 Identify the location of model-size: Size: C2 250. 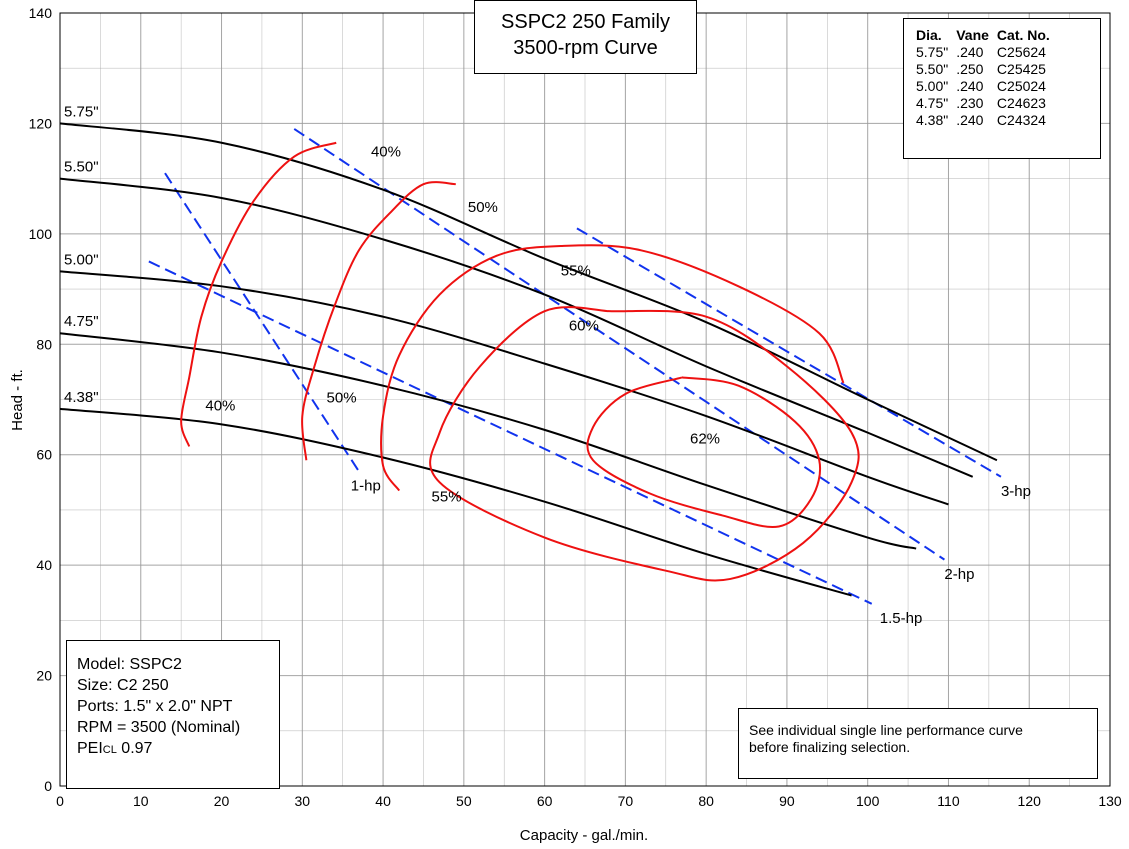
(123, 685).